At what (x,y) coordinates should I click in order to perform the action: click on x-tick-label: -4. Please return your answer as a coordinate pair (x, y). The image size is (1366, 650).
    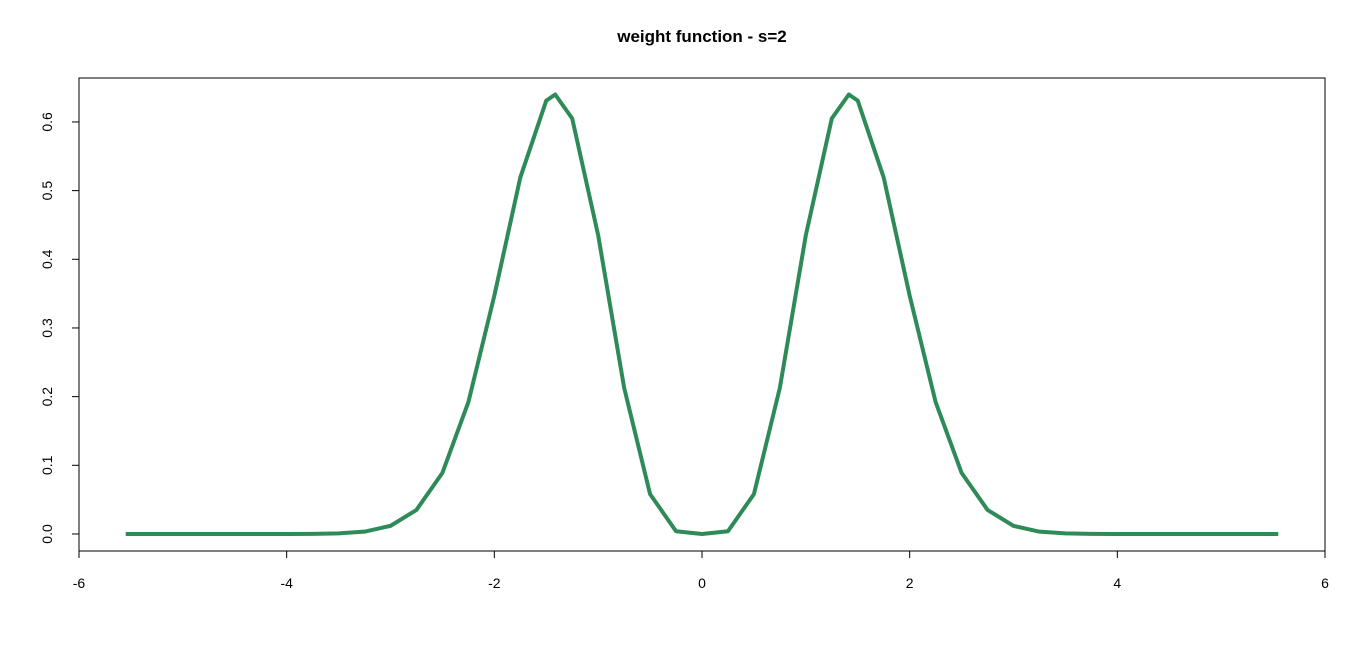
    Looking at the image, I should click on (286, 583).